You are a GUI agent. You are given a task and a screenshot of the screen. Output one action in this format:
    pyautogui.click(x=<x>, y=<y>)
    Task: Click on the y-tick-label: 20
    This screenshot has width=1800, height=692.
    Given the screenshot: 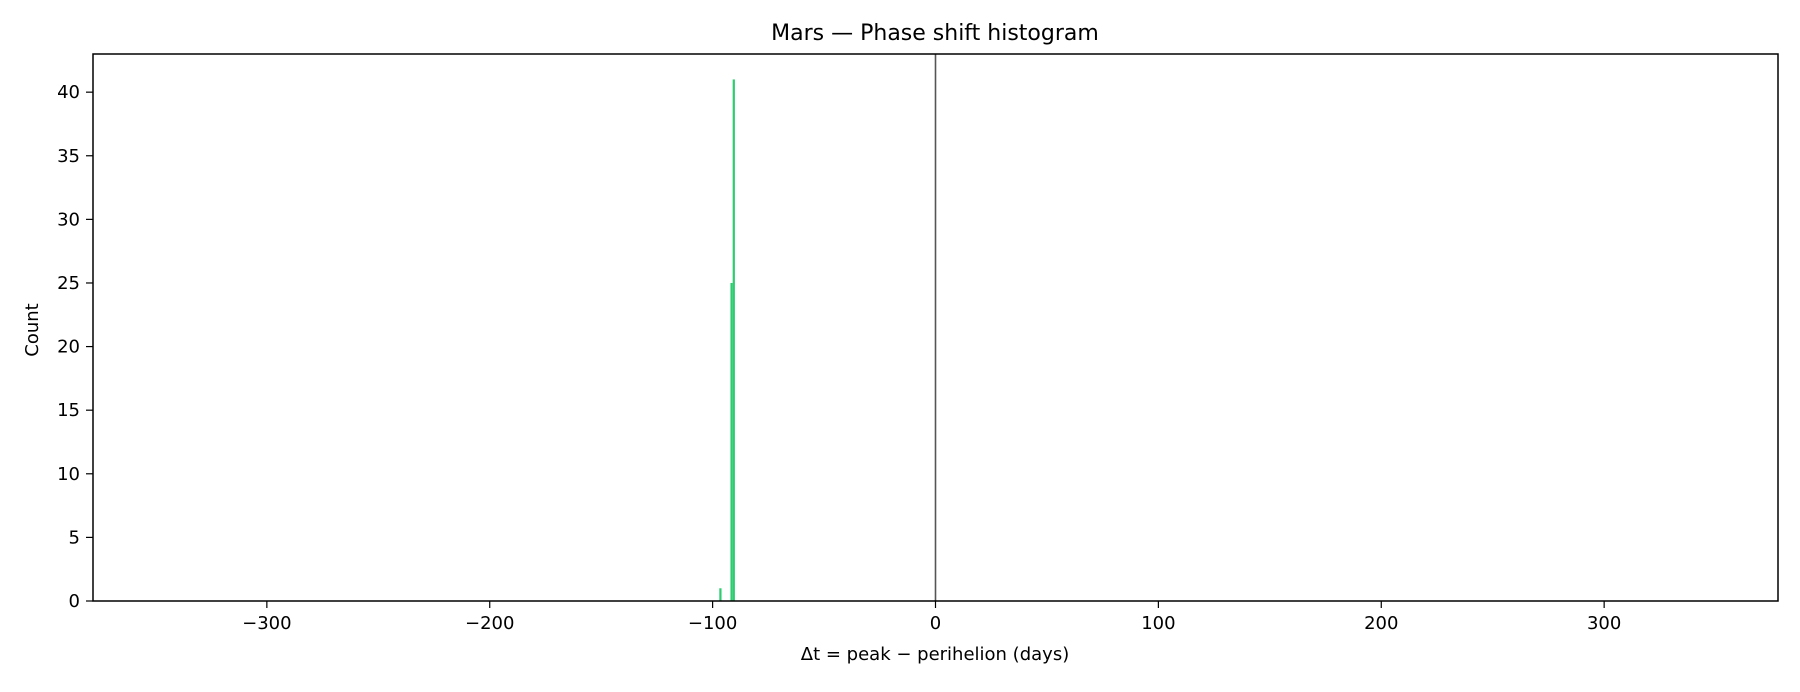 What is the action you would take?
    pyautogui.click(x=68, y=347)
    